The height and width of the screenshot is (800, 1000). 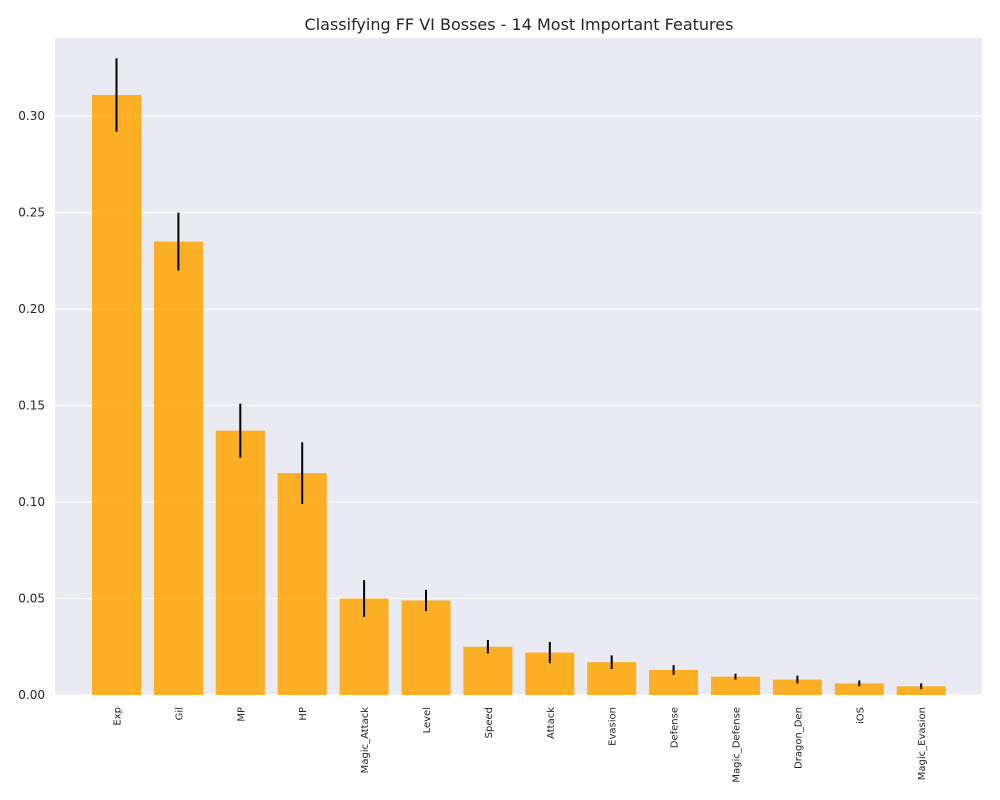 What do you see at coordinates (859, 689) in the screenshot?
I see `bar-ios` at bounding box center [859, 689].